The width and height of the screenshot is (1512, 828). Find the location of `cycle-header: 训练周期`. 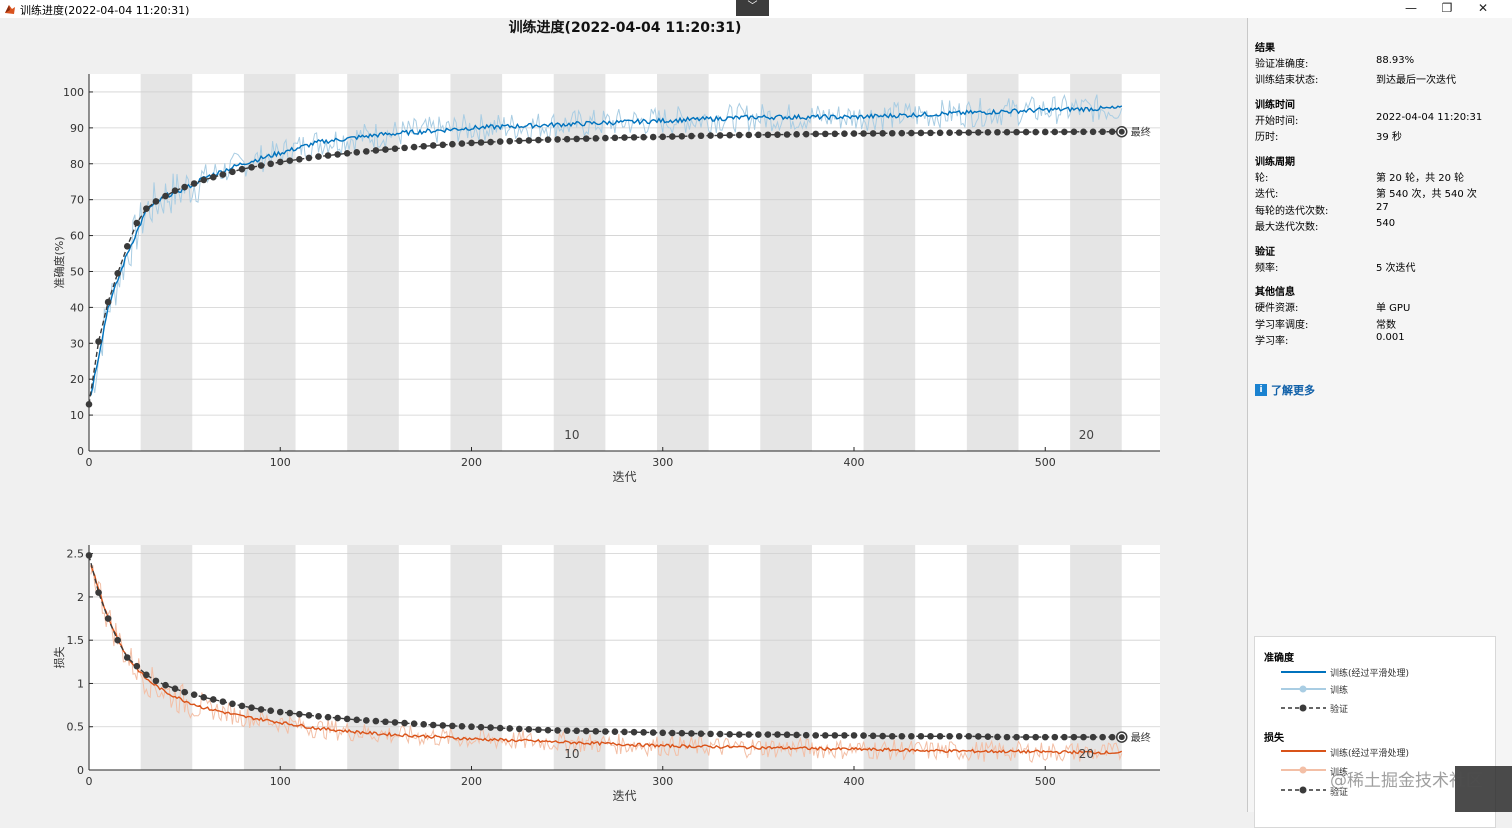

cycle-header: 训练周期 is located at coordinates (1275, 162).